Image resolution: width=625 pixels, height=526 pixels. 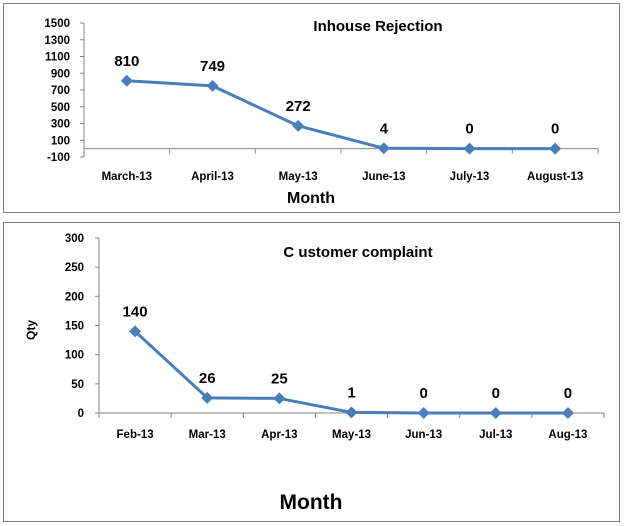 What do you see at coordinates (57, 58) in the screenshot?
I see `y-tick-label: 1100` at bounding box center [57, 58].